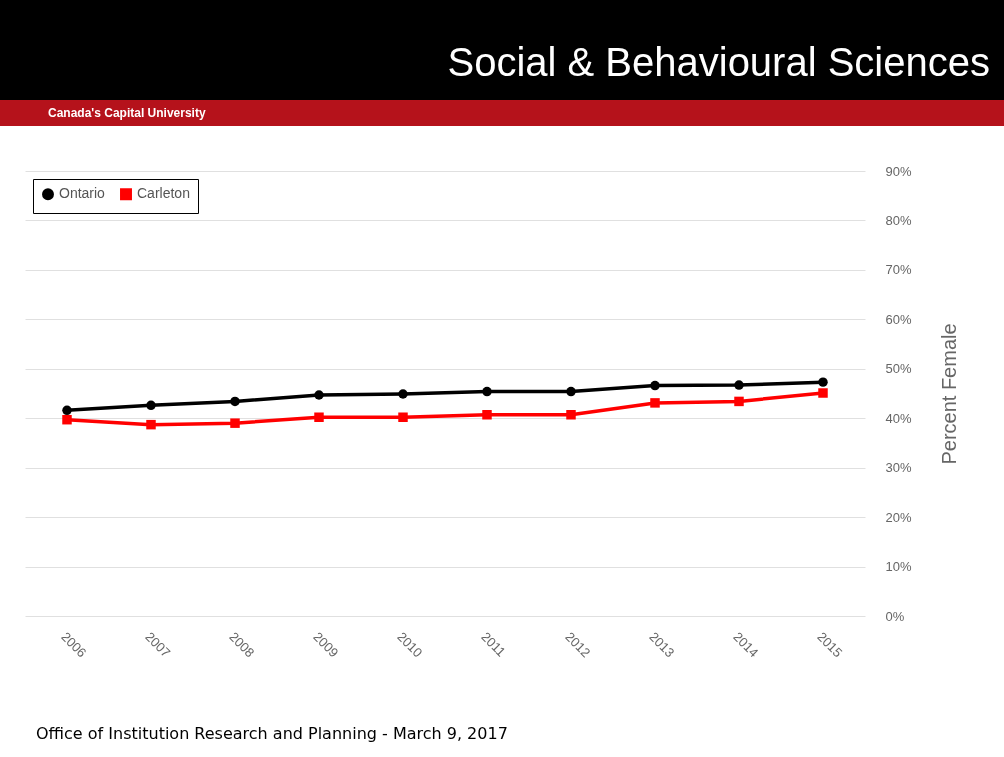 The height and width of the screenshot is (757, 1004). I want to click on y-tick-label: 30%, so click(898, 468).